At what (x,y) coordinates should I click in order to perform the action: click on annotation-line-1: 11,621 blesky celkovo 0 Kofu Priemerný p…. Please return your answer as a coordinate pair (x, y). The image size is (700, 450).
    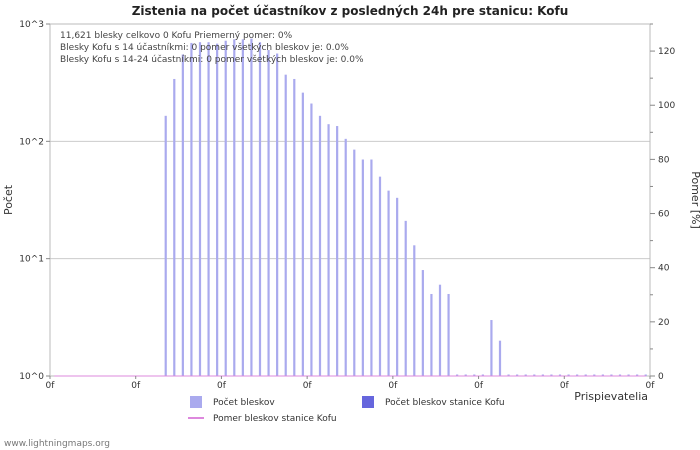
    Looking at the image, I should click on (176, 36).